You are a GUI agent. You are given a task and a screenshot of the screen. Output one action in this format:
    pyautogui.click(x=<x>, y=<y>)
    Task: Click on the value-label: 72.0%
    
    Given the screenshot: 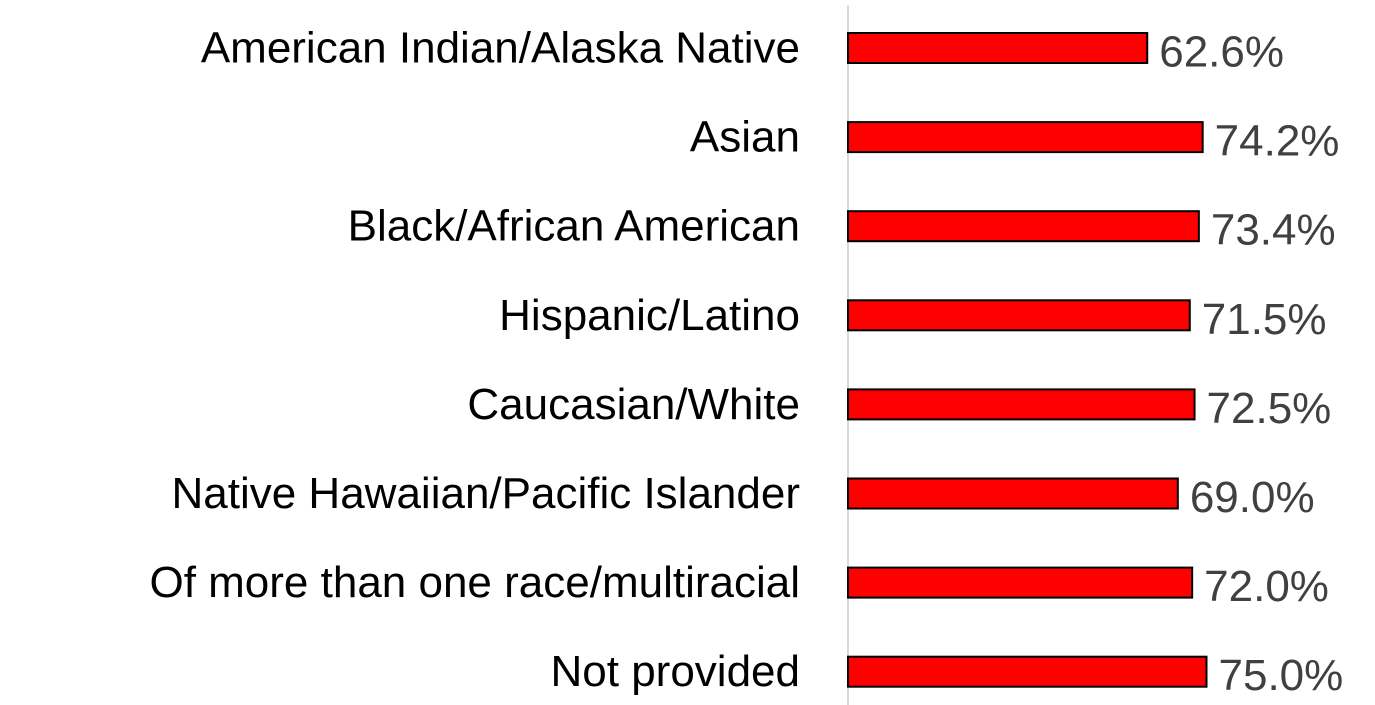 What is the action you would take?
    pyautogui.click(x=1266, y=586)
    